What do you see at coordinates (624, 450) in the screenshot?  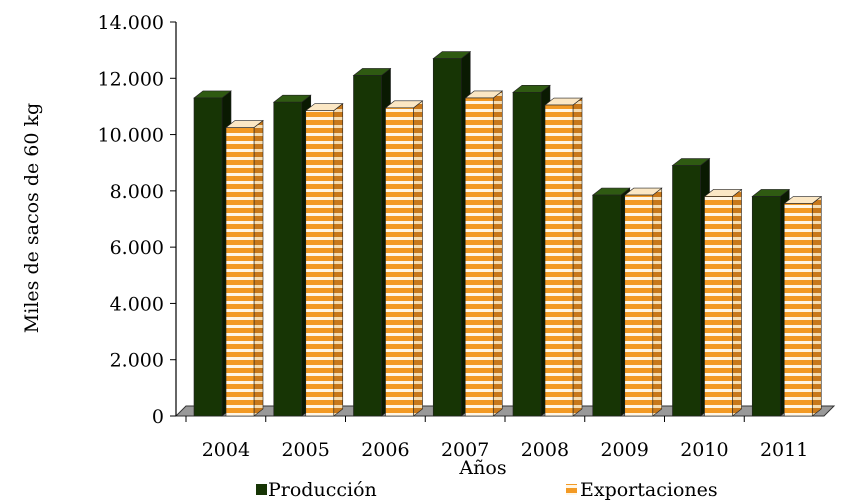 I see `x-tick-label: 2009` at bounding box center [624, 450].